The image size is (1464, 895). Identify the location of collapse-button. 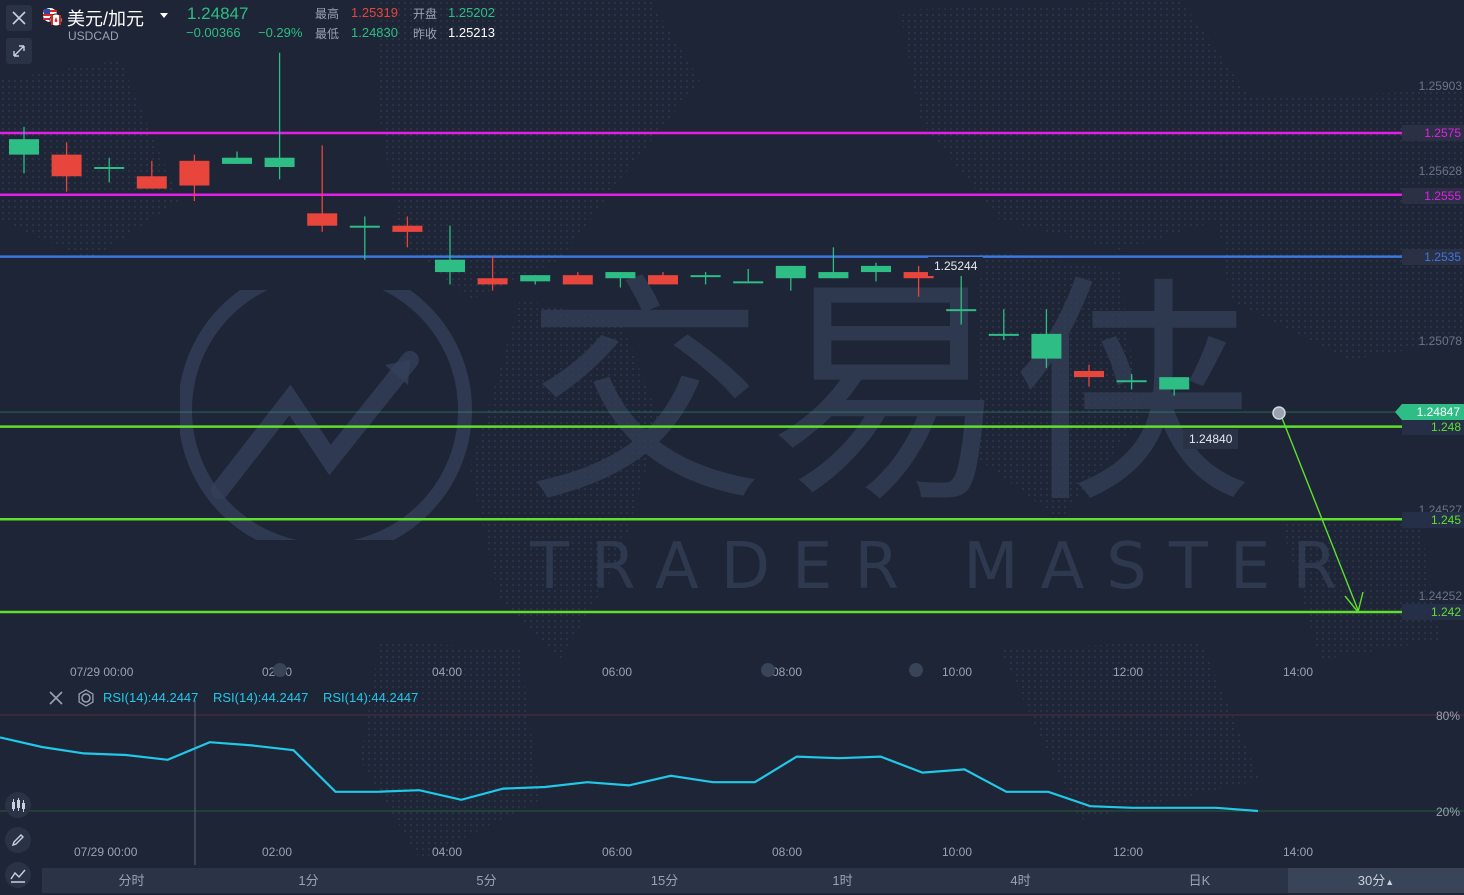
(19, 51).